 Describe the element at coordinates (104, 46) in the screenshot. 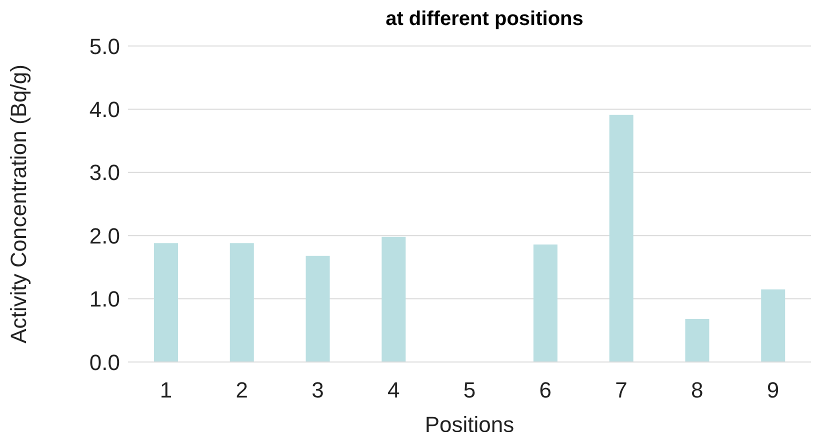

I see `y-tick-label: 5.0` at that location.